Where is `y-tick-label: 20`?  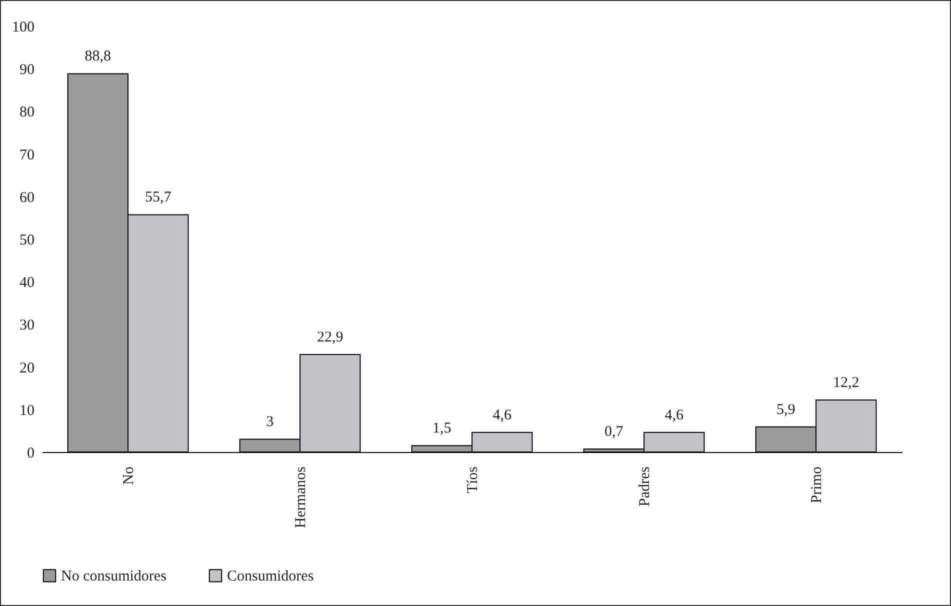
y-tick-label: 20 is located at coordinates (27, 368).